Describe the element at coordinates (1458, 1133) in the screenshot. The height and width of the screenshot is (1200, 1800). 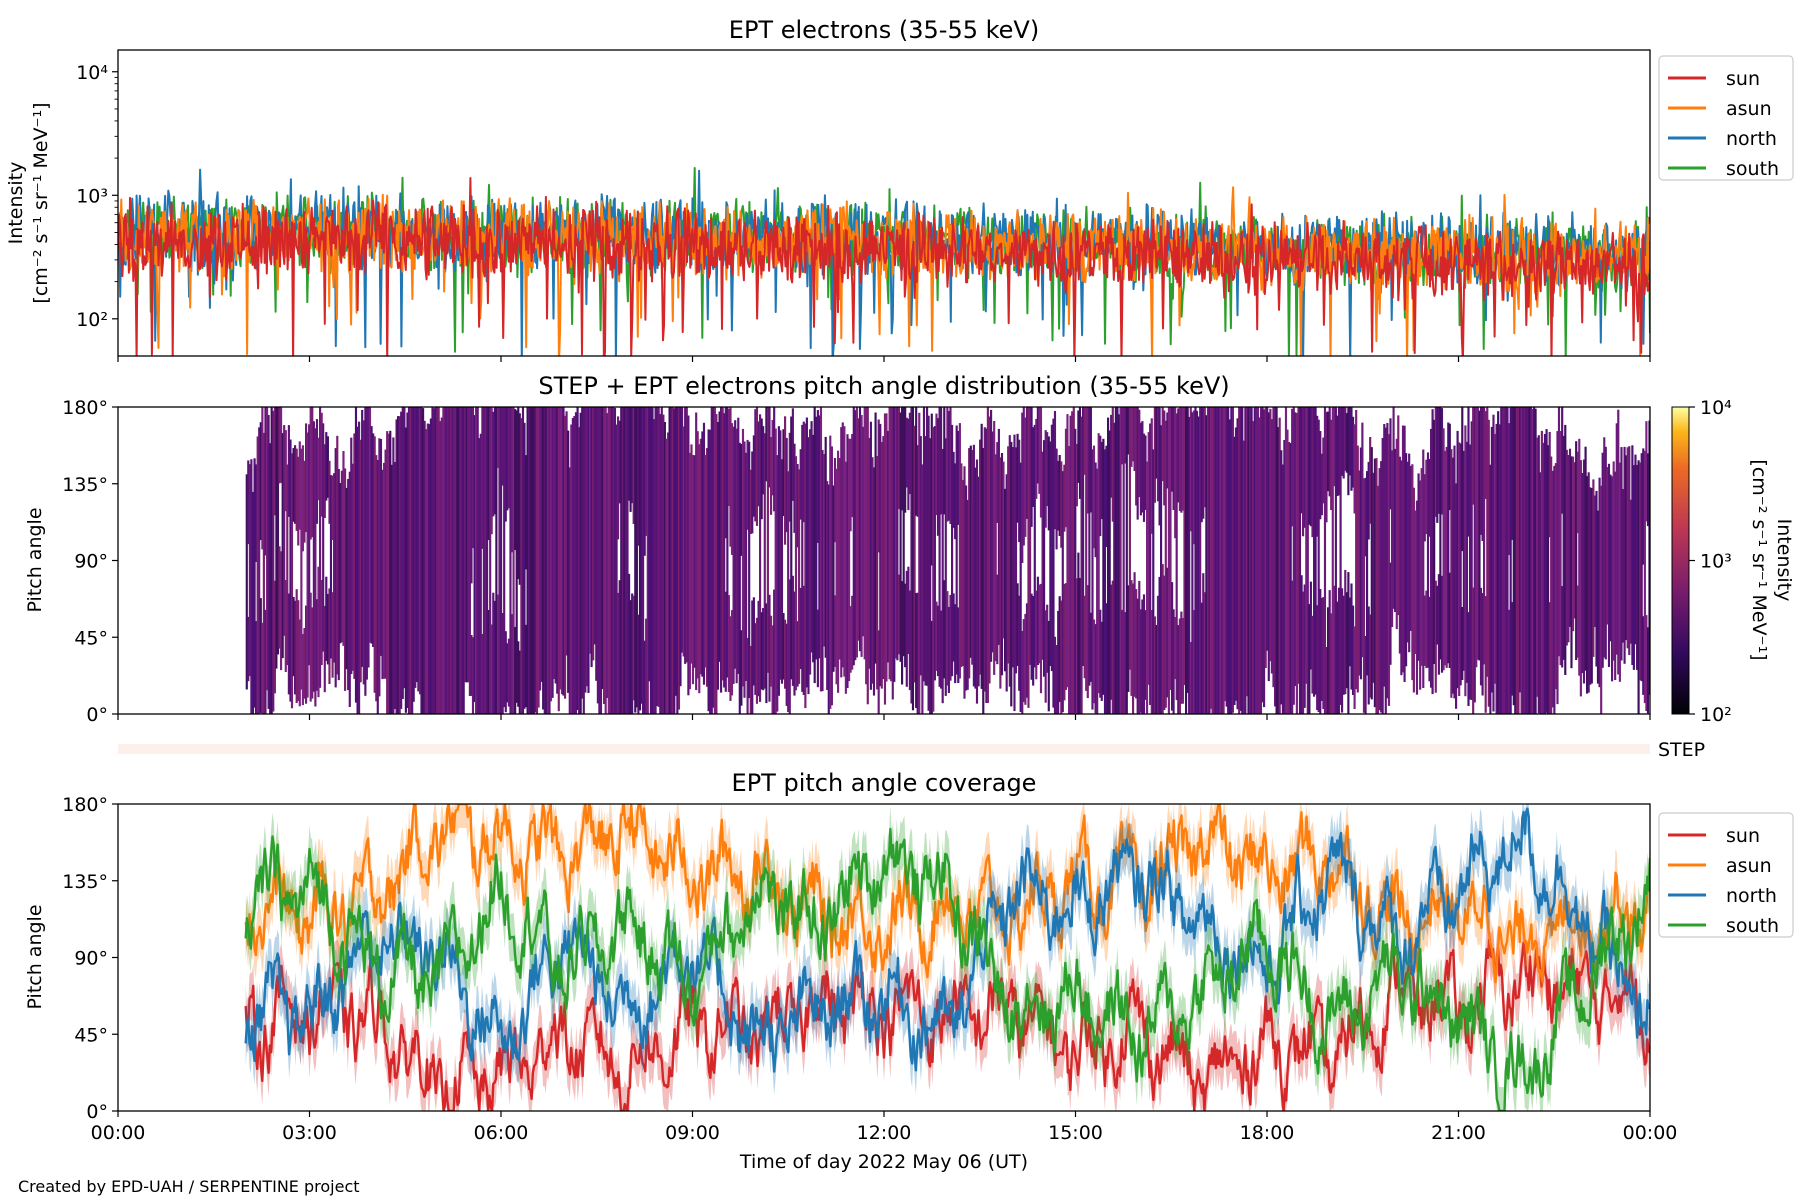
I see `x-tick-label: 21:00` at that location.